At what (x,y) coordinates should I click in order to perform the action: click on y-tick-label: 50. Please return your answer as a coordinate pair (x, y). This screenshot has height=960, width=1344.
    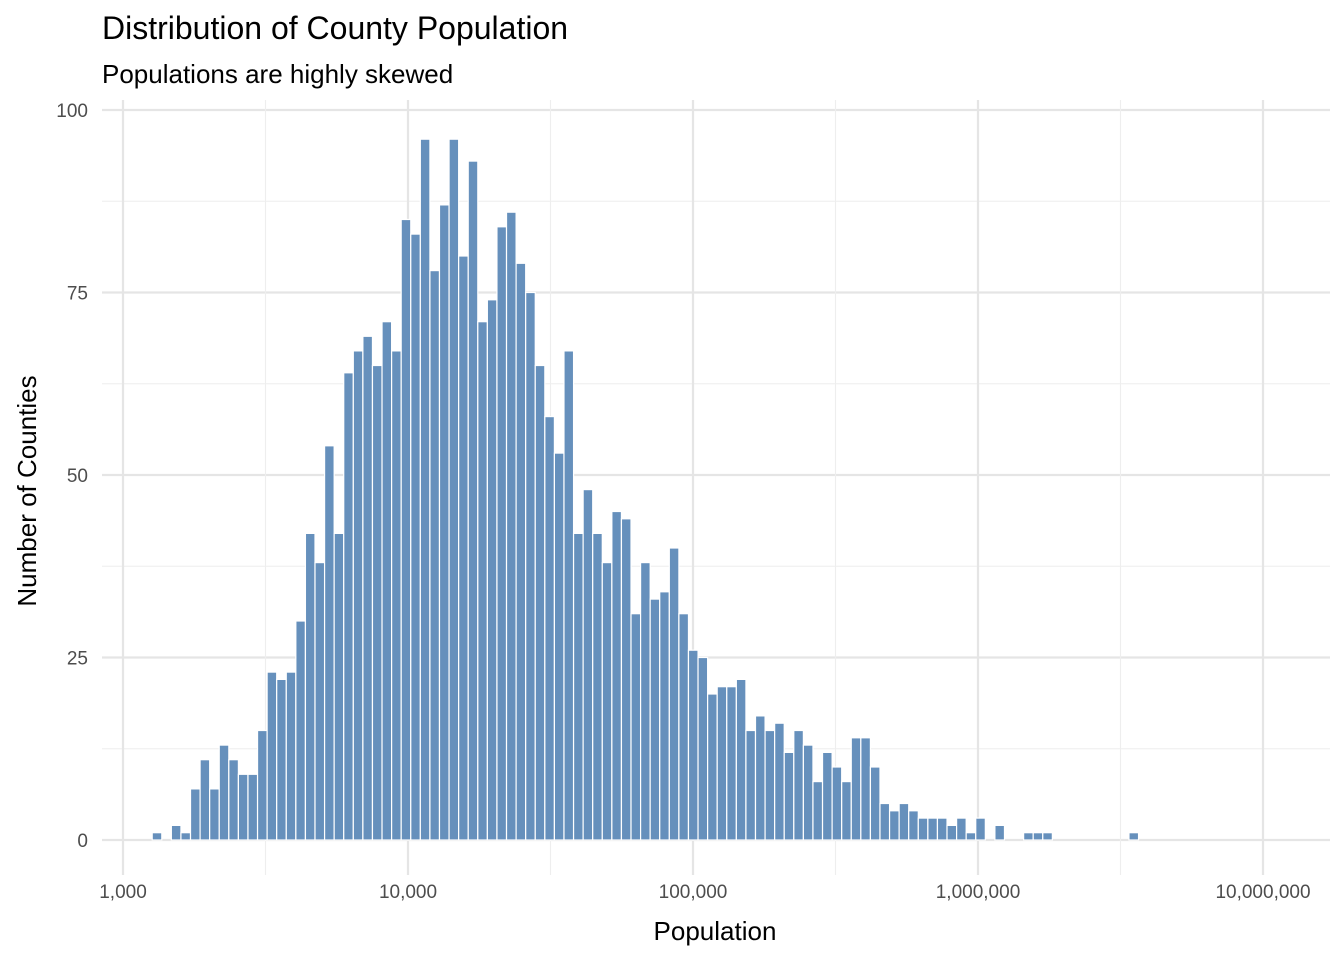
    Looking at the image, I should click on (77, 476).